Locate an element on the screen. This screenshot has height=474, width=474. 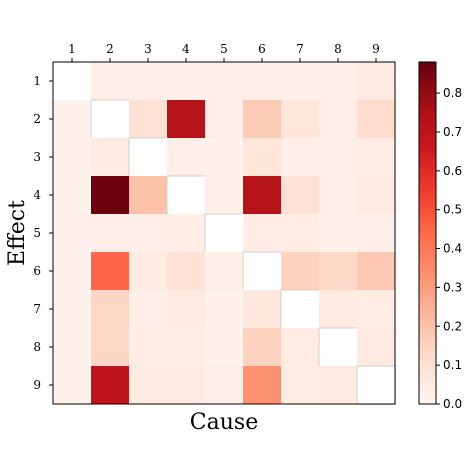
y-tick-label: 4 is located at coordinates (37, 195).